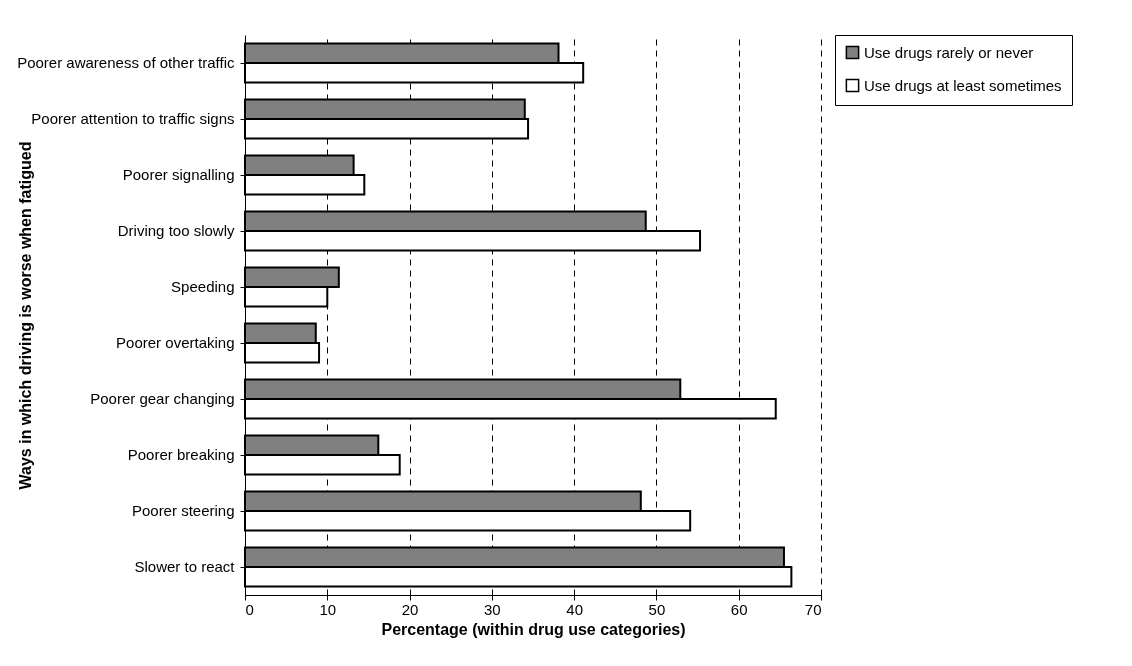 This screenshot has height=666, width=1132. What do you see at coordinates (175, 342) in the screenshot?
I see `y-tick-label: Poorer overtaking` at bounding box center [175, 342].